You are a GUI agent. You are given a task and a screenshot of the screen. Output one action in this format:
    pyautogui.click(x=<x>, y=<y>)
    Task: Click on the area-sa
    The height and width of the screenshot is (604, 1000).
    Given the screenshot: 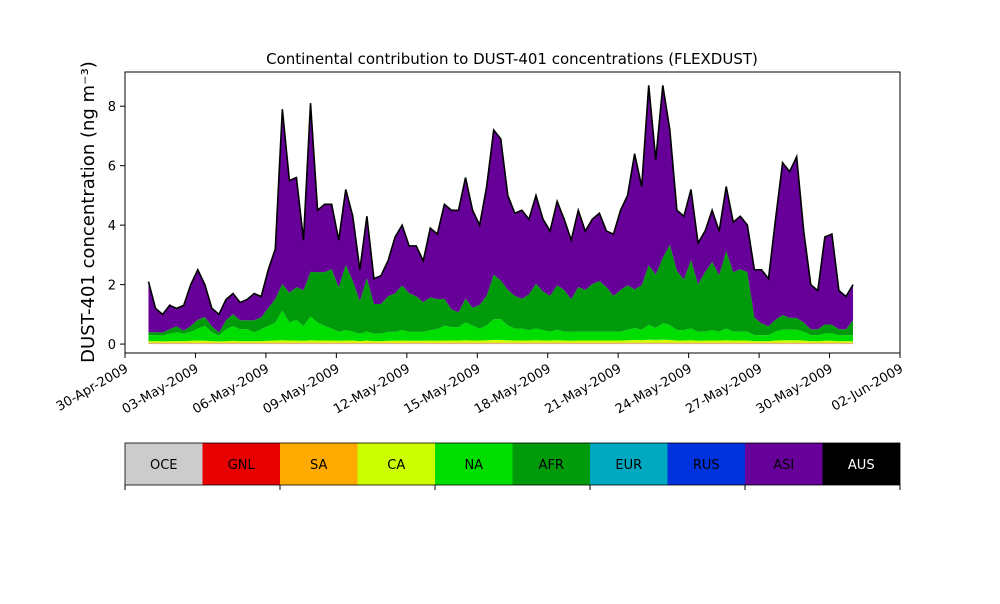 What is the action you would take?
    pyautogui.click(x=500, y=343)
    